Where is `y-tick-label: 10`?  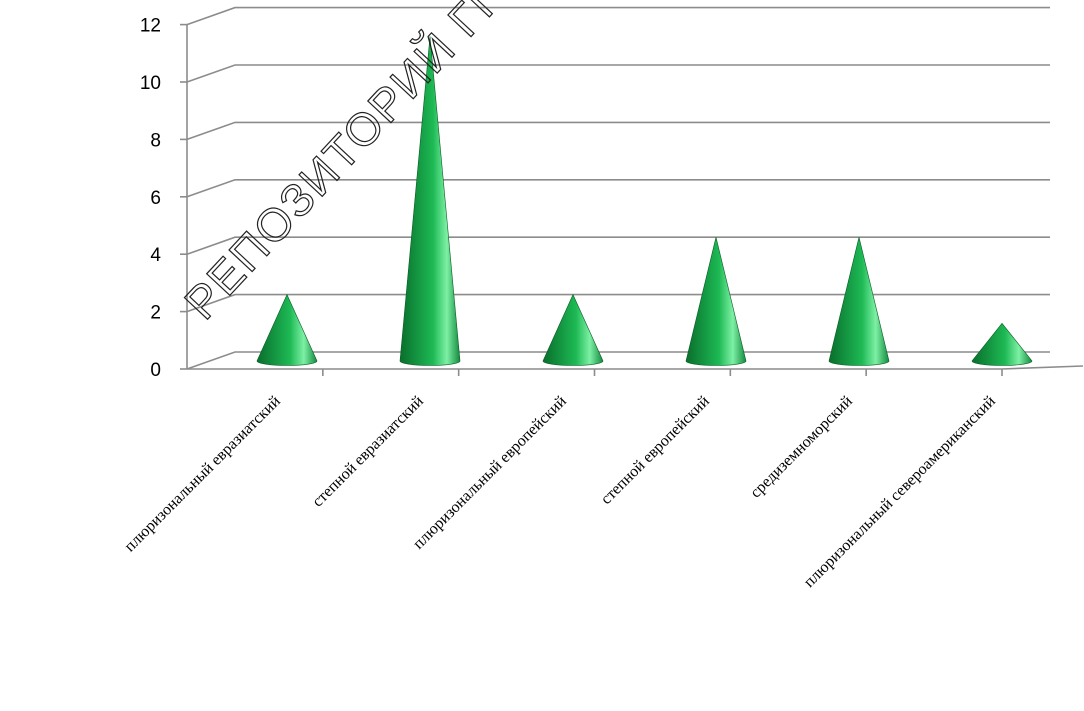 y-tick-label: 10 is located at coordinates (150, 83).